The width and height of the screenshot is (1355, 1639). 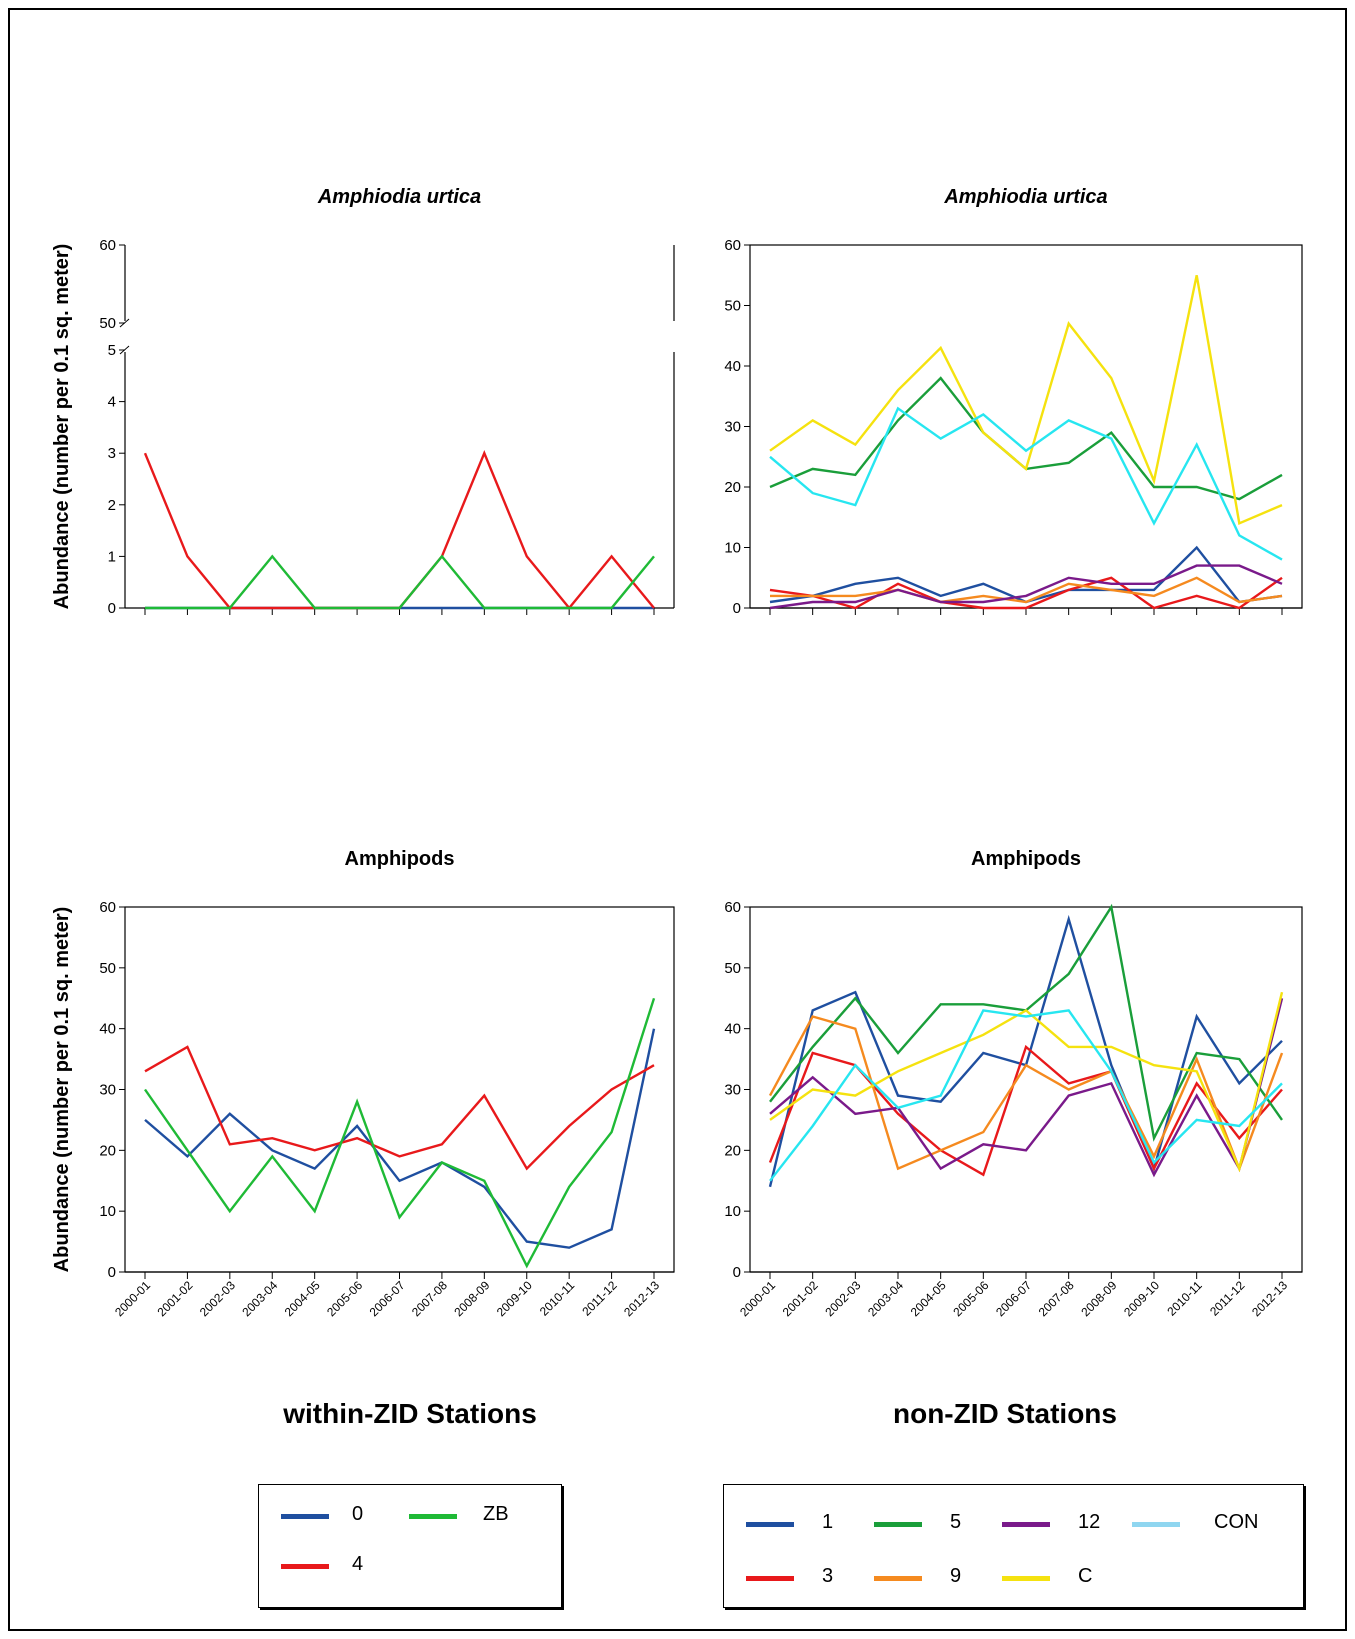 What do you see at coordinates (1089, 1522) in the screenshot?
I see `non-zid-legend-label-12: 12` at bounding box center [1089, 1522].